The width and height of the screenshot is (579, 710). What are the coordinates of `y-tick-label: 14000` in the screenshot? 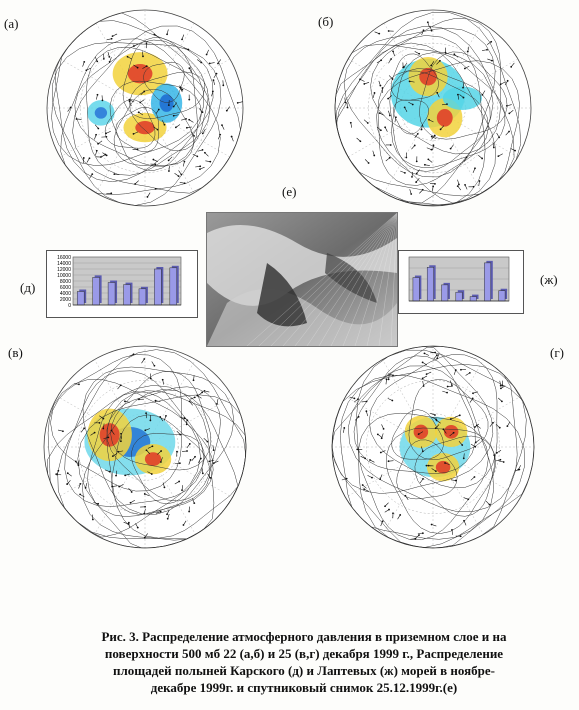 It's located at (64, 264).